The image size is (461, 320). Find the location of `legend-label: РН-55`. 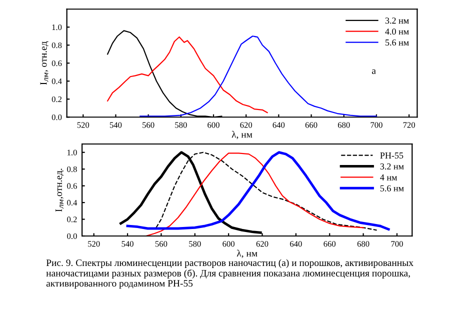

legend-label: РН-55 is located at coordinates (392, 155).